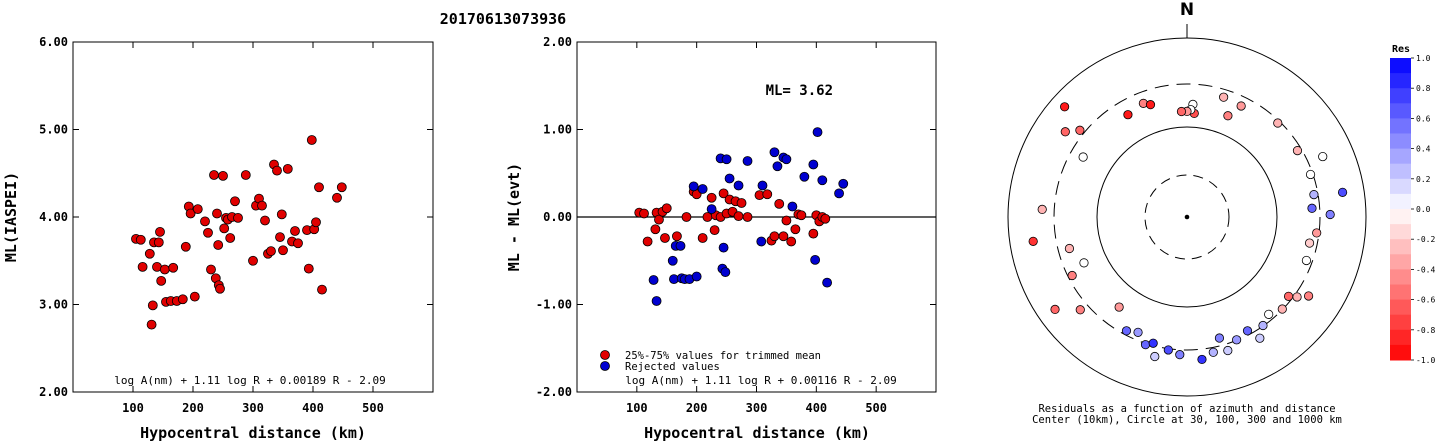  I want to click on y-tick-label: 2.00, so click(557, 42).